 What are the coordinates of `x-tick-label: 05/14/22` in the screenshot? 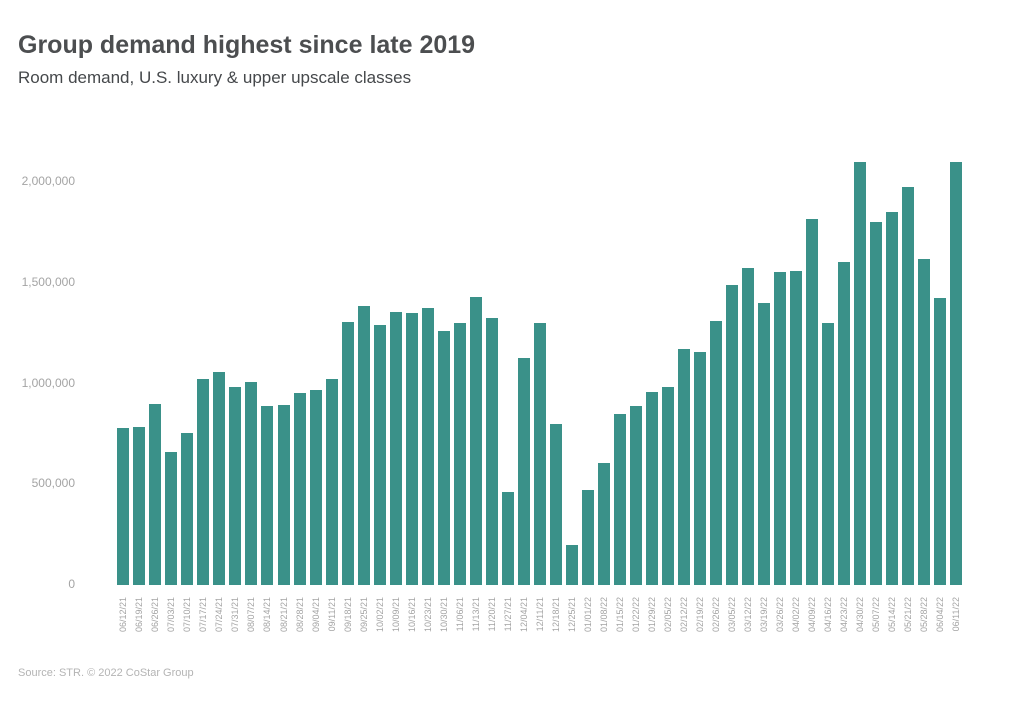 It's located at (892, 615).